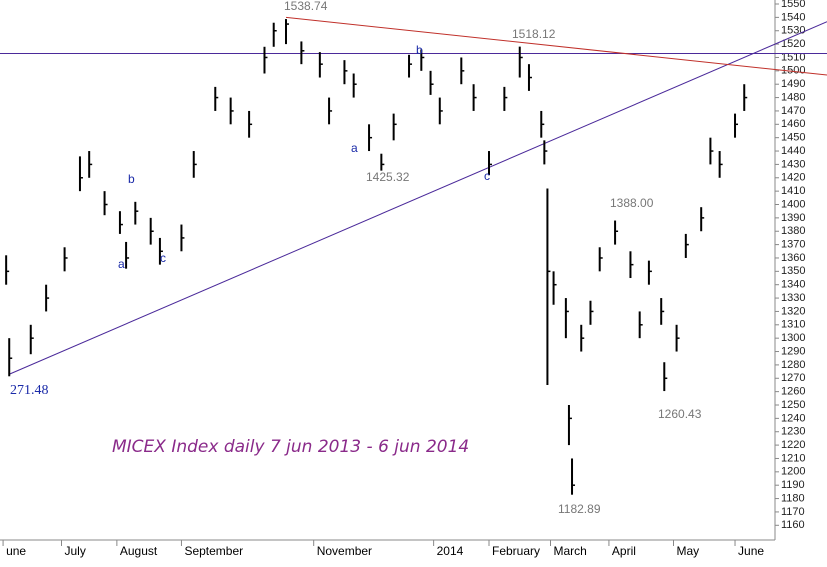 The image size is (827, 567). I want to click on y-tick-label: 1520, so click(793, 44).